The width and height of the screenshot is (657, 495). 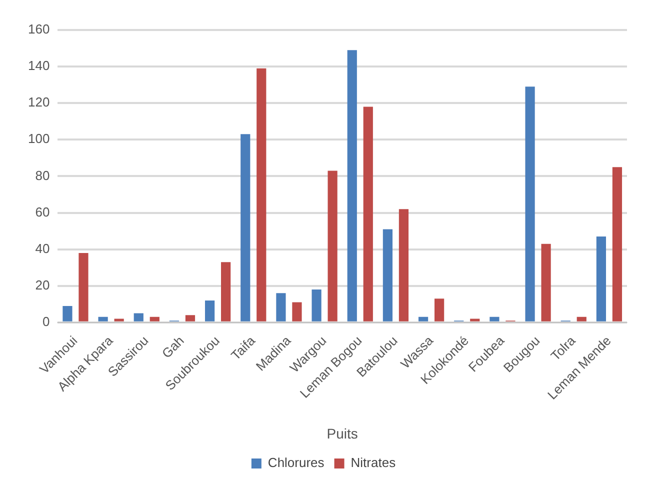 What do you see at coordinates (42, 248) in the screenshot?
I see `y-tick-label: 40` at bounding box center [42, 248].